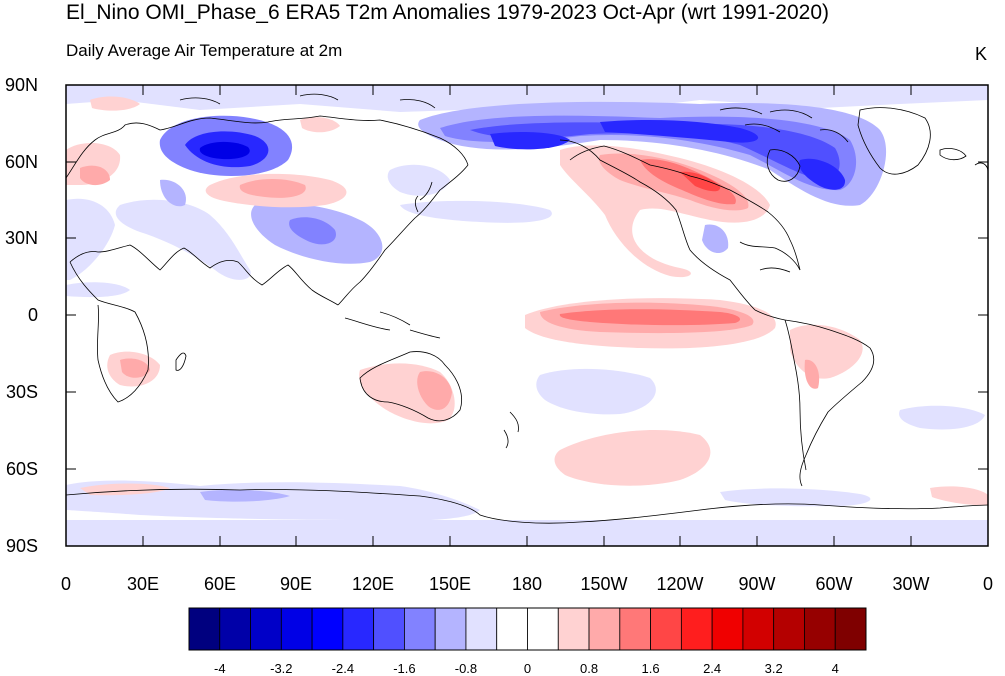 The height and width of the screenshot is (676, 1005). I want to click on lon-label-0-east: 0, so click(987, 584).